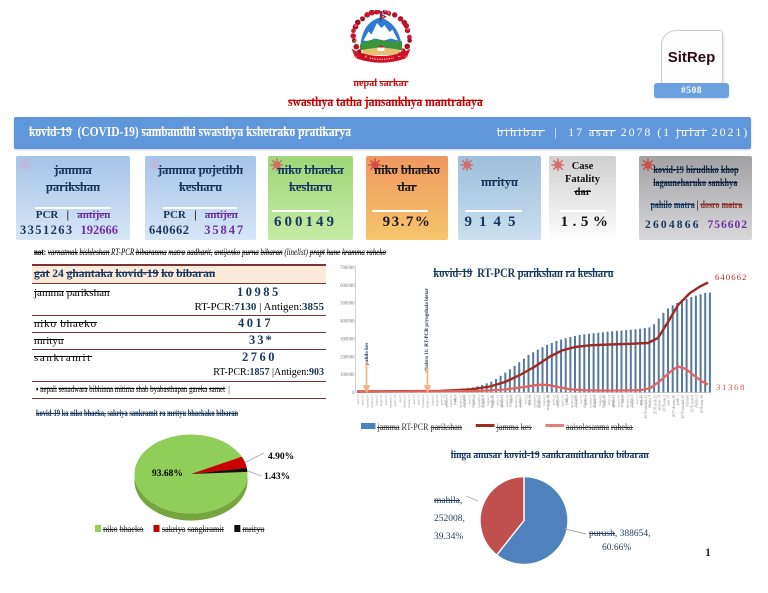 This screenshot has height=593, width=768. I want to click on svg-text: pahilo kes, so click(367, 354).